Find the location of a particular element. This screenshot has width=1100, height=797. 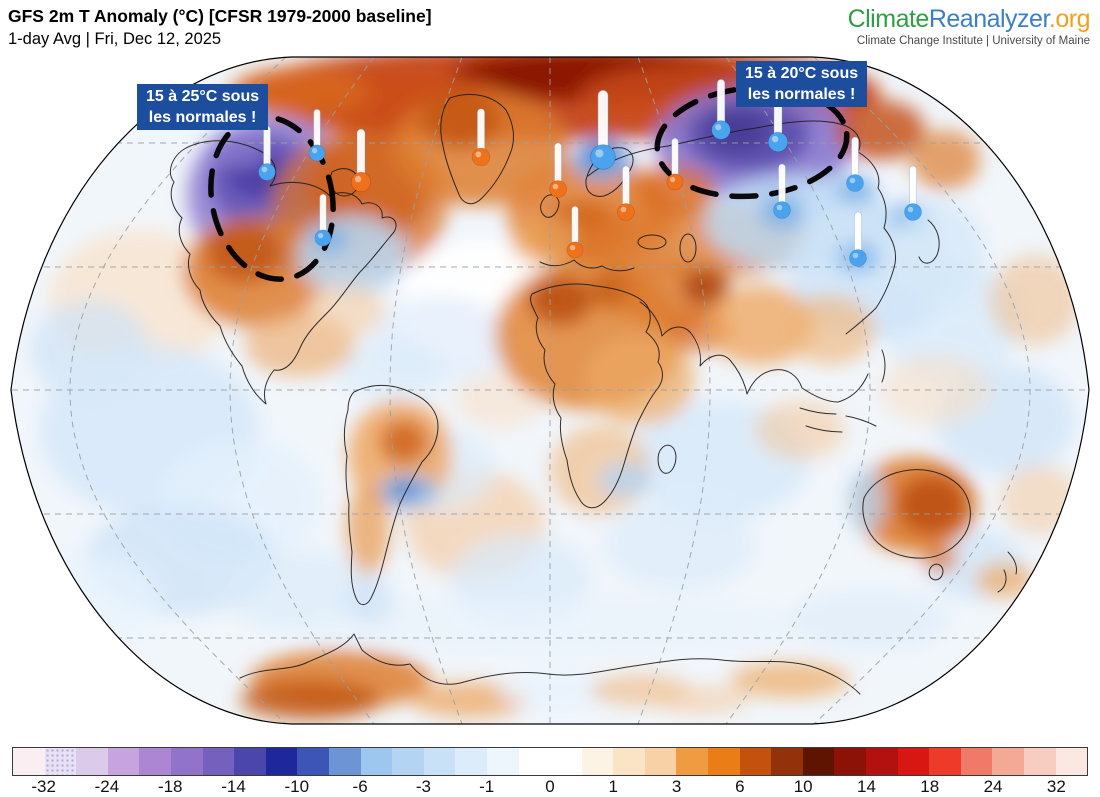

colorbar-tick-label: -3 is located at coordinates (423, 786).